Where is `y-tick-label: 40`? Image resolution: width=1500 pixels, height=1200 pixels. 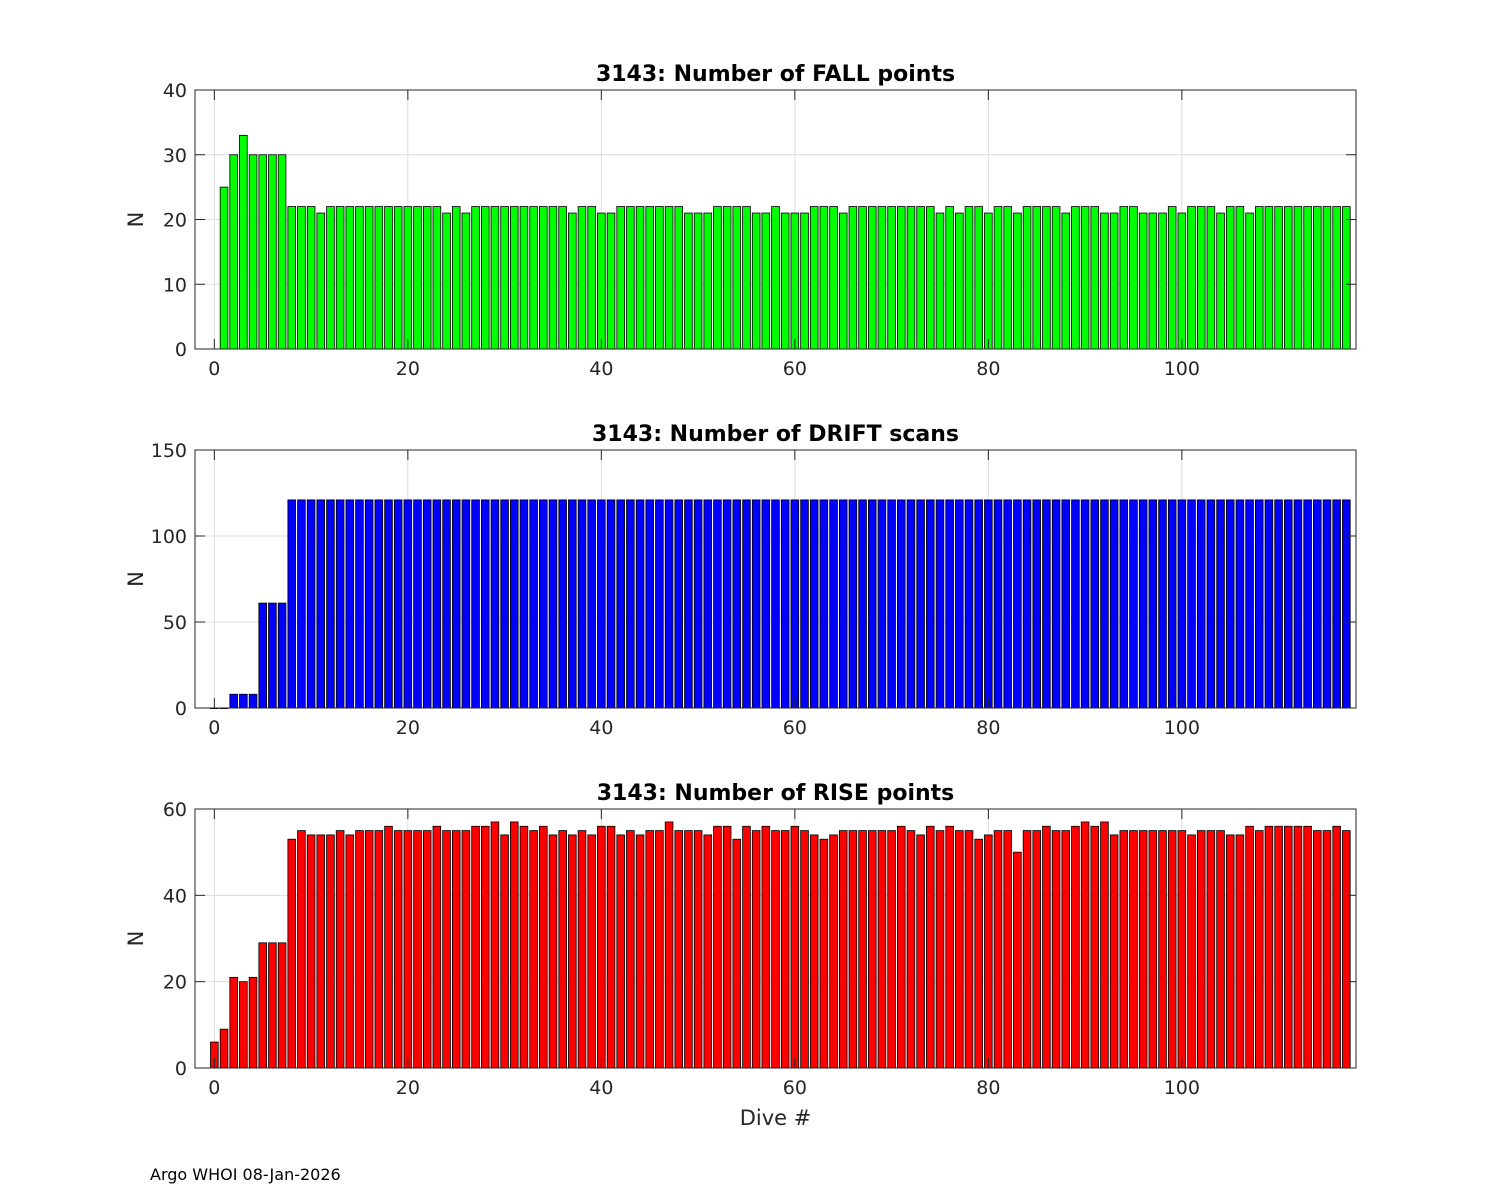 y-tick-label: 40 is located at coordinates (175, 896).